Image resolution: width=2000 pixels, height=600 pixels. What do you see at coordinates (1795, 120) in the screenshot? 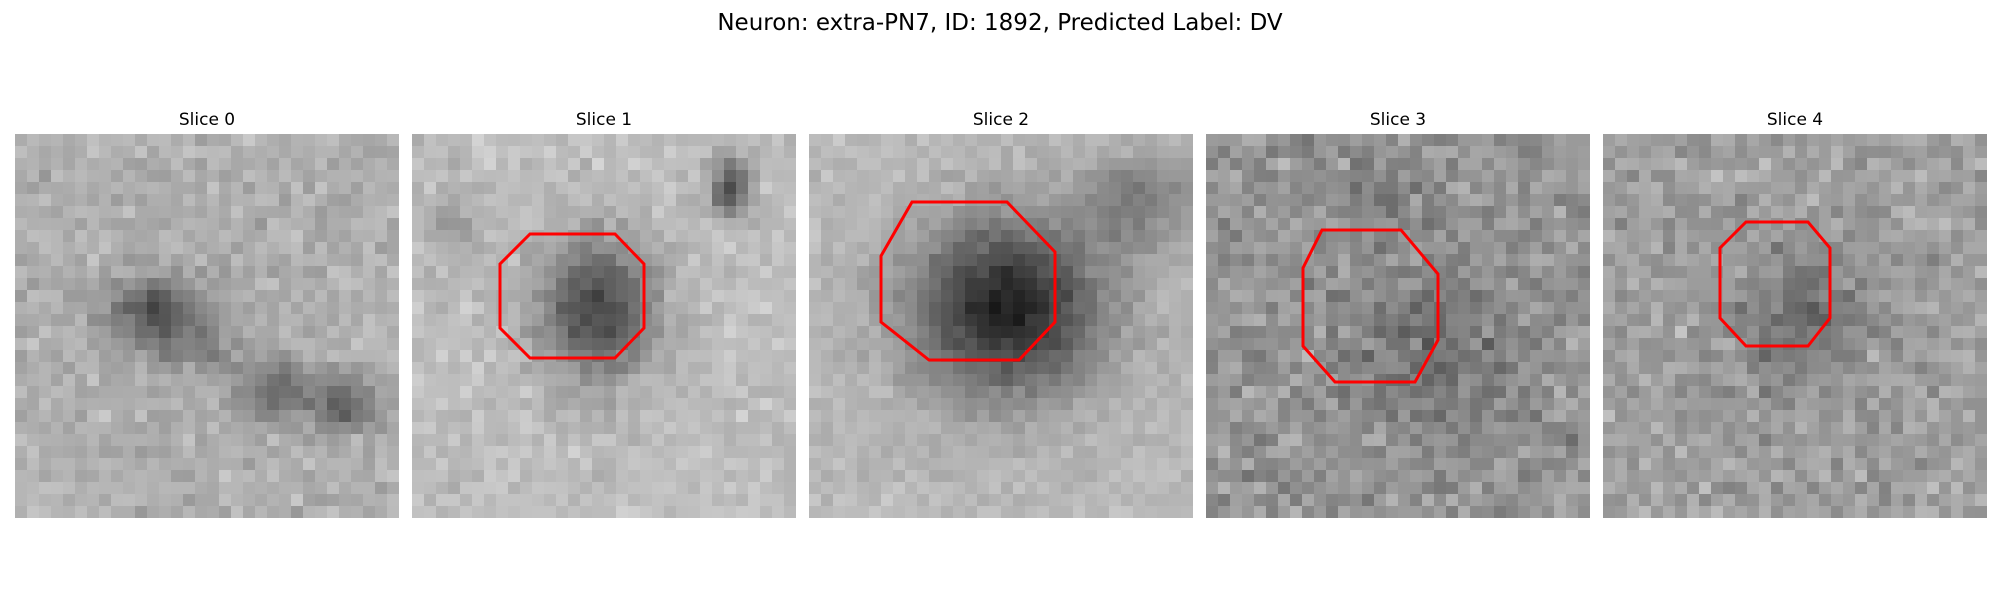
I see `panel-title: Slice 4` at bounding box center [1795, 120].